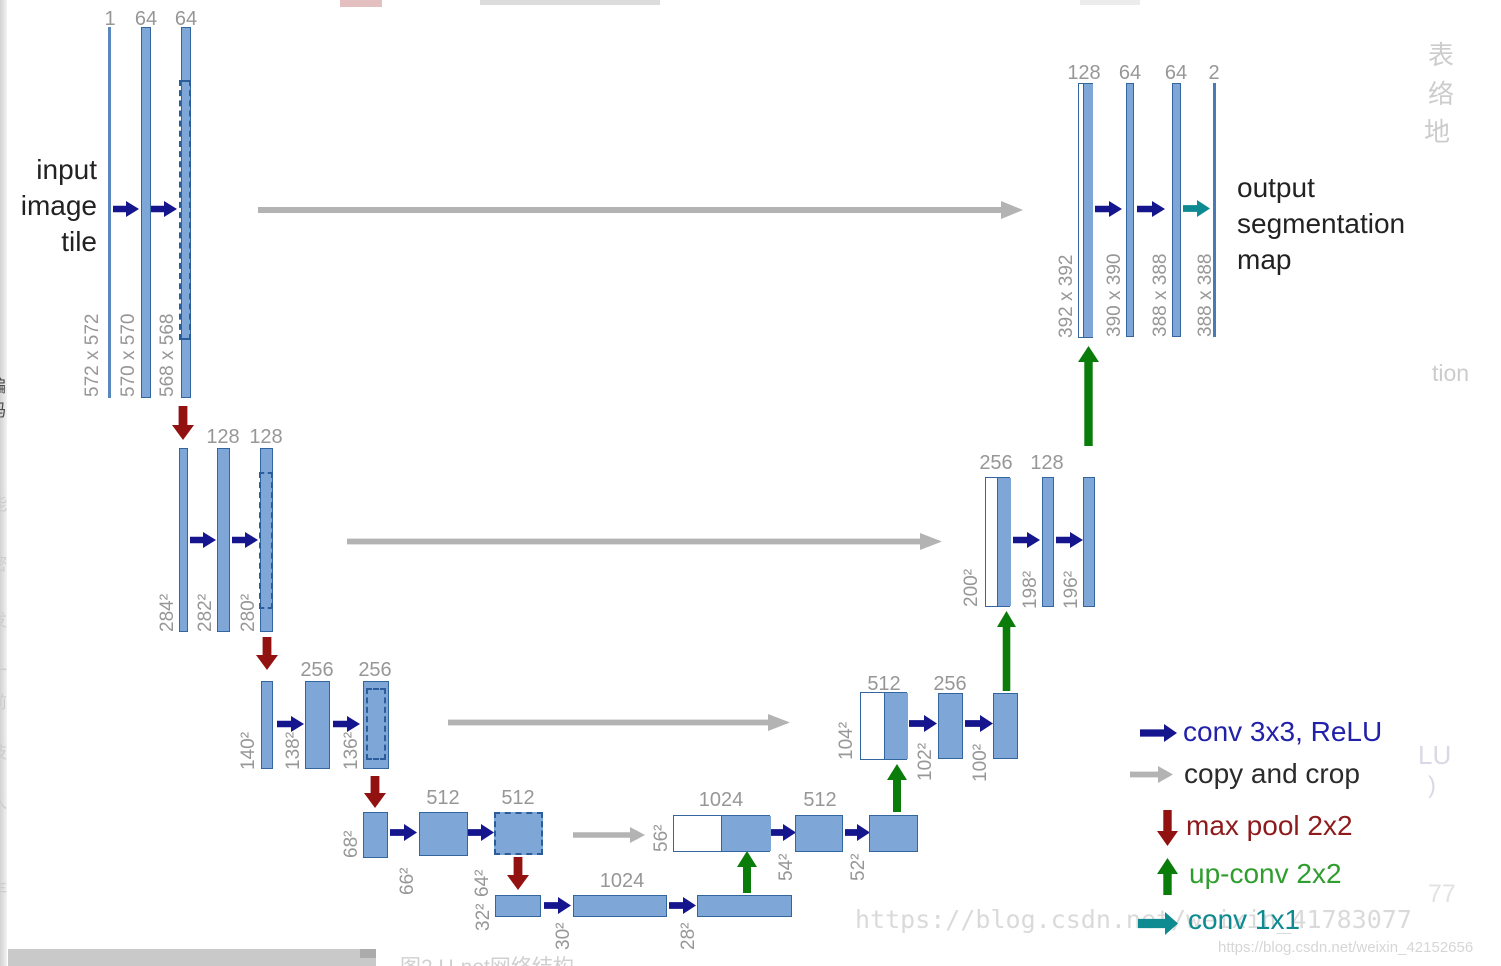 This screenshot has height=966, width=1501. I want to click on watermark-url: https://blog.csdn.net/weixin_41783077, so click(1133, 919).